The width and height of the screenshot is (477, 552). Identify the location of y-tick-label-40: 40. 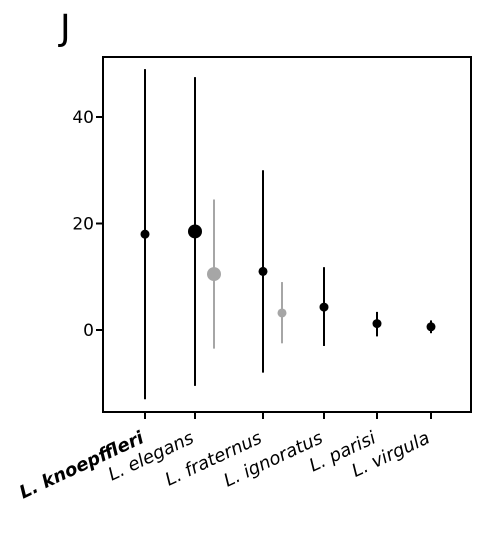
(83, 118).